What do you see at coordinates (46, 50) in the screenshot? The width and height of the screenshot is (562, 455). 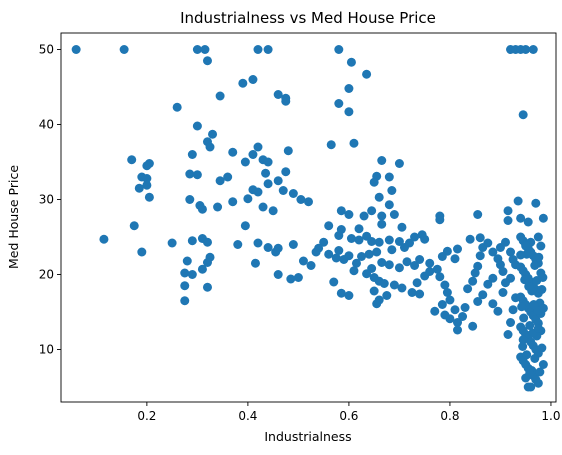 I see `y-tick-label: 50` at bounding box center [46, 50].